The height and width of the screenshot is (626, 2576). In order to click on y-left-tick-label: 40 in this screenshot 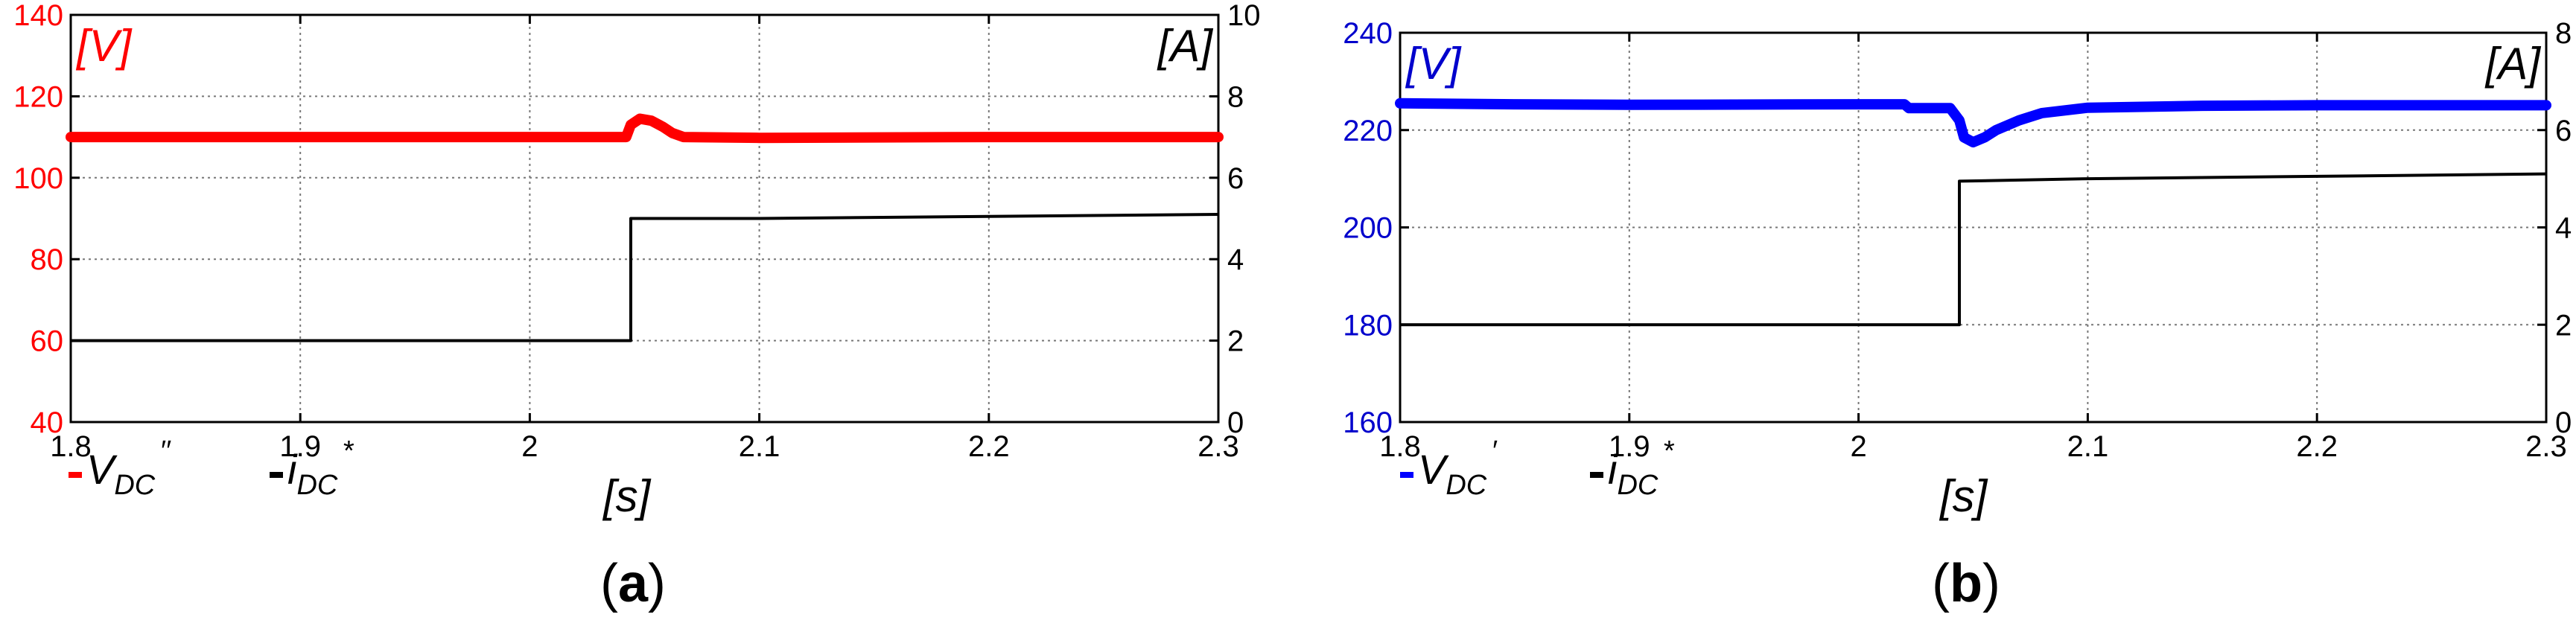, I will do `click(47, 422)`.